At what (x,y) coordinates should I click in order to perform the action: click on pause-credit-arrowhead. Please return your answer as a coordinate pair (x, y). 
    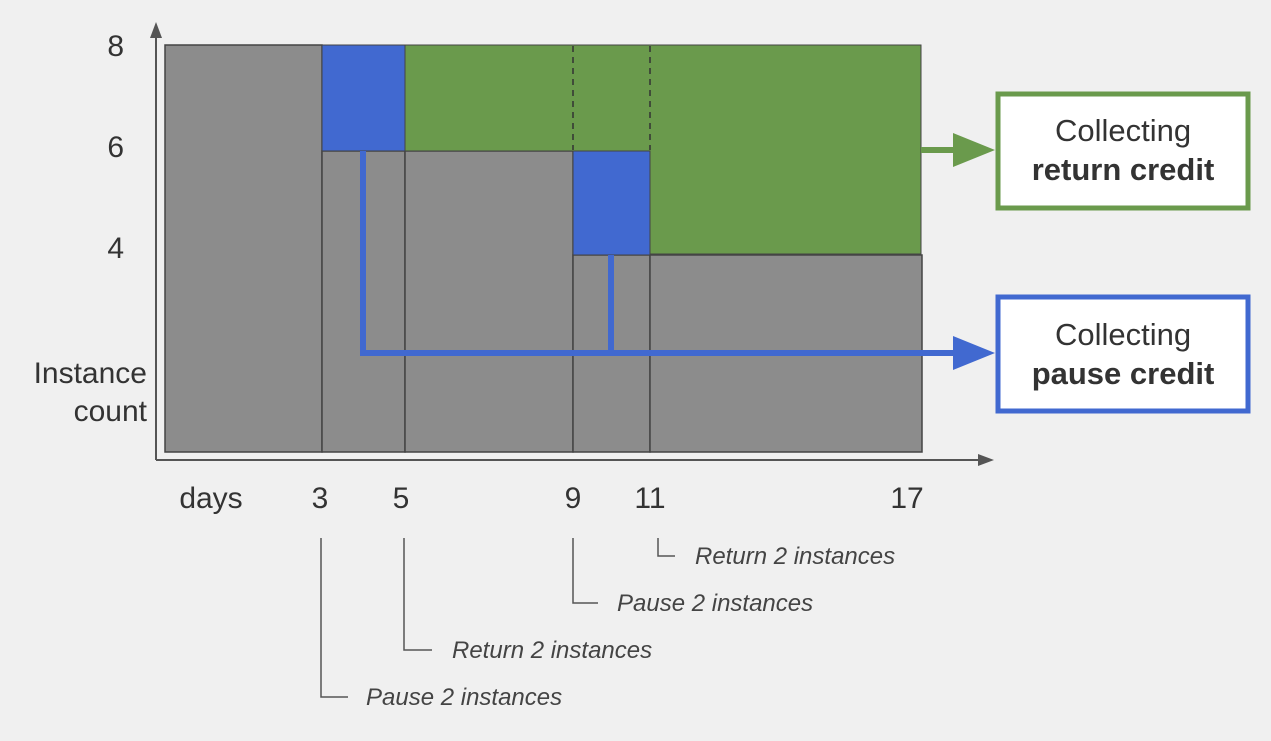
    Looking at the image, I should click on (974, 353).